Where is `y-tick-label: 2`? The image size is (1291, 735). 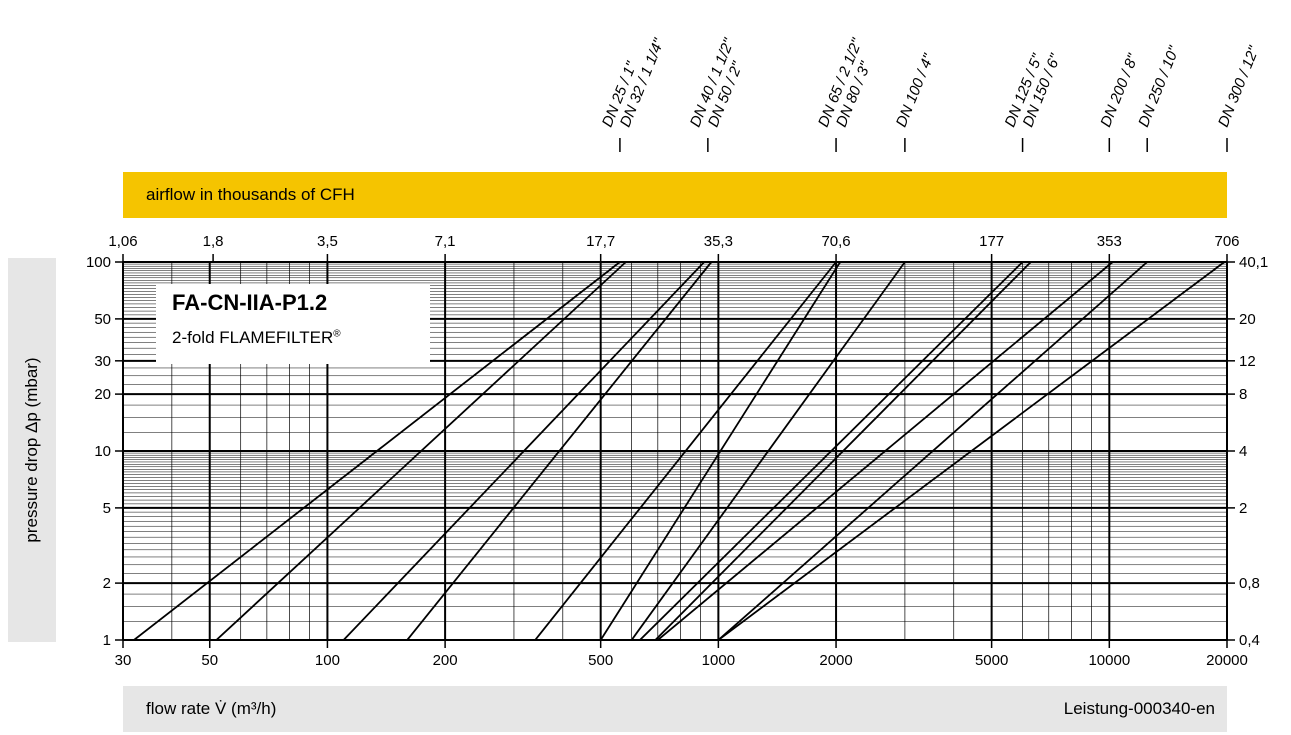 y-tick-label: 2 is located at coordinates (107, 583).